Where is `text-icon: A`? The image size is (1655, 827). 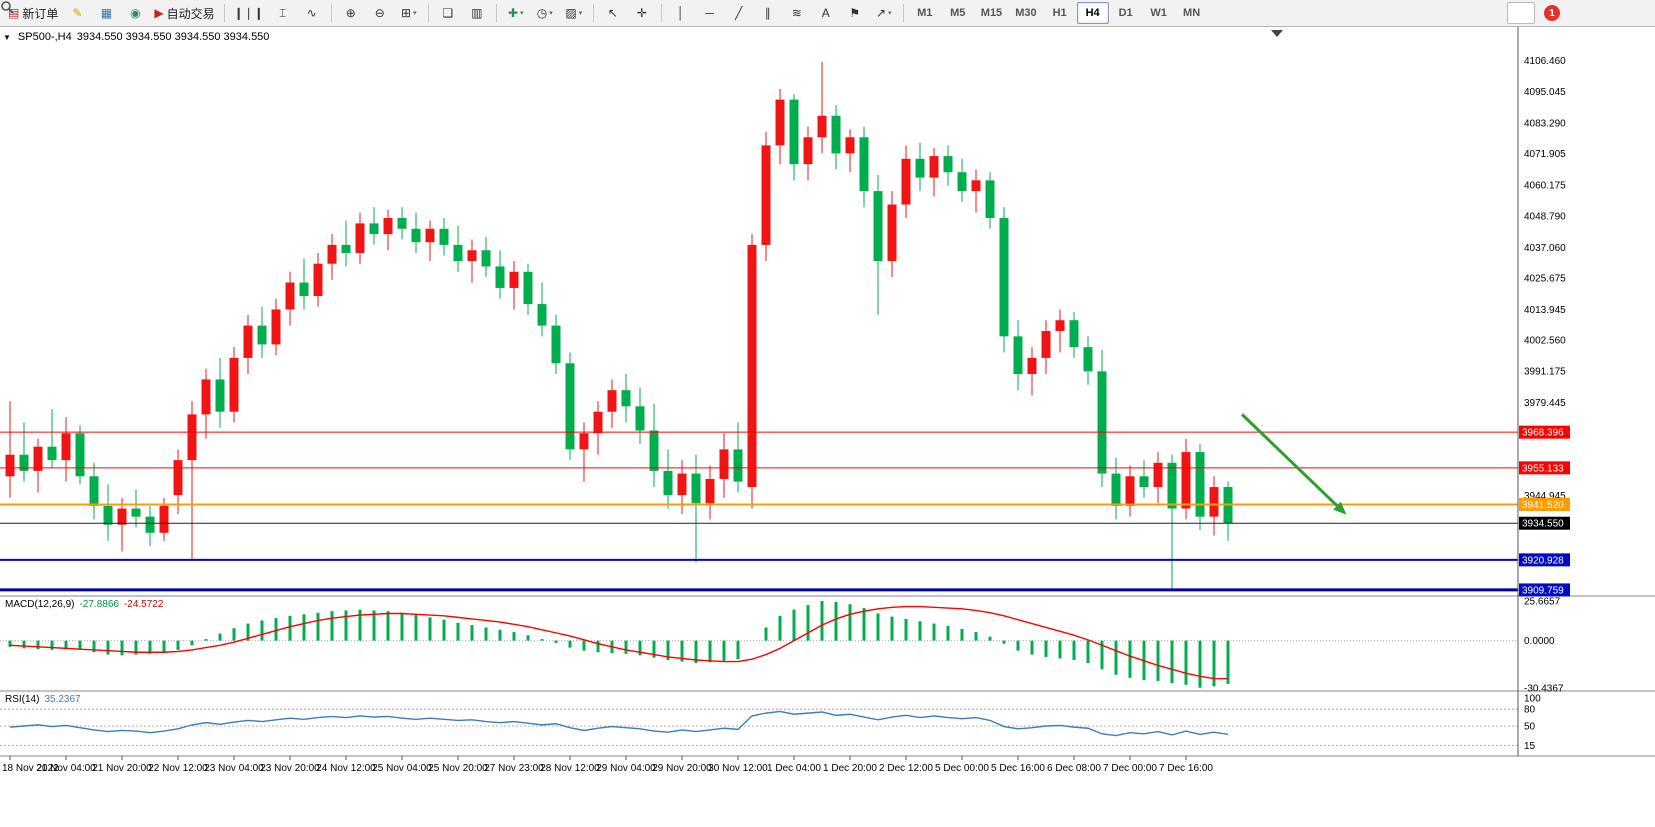
text-icon: A is located at coordinates (825, 13).